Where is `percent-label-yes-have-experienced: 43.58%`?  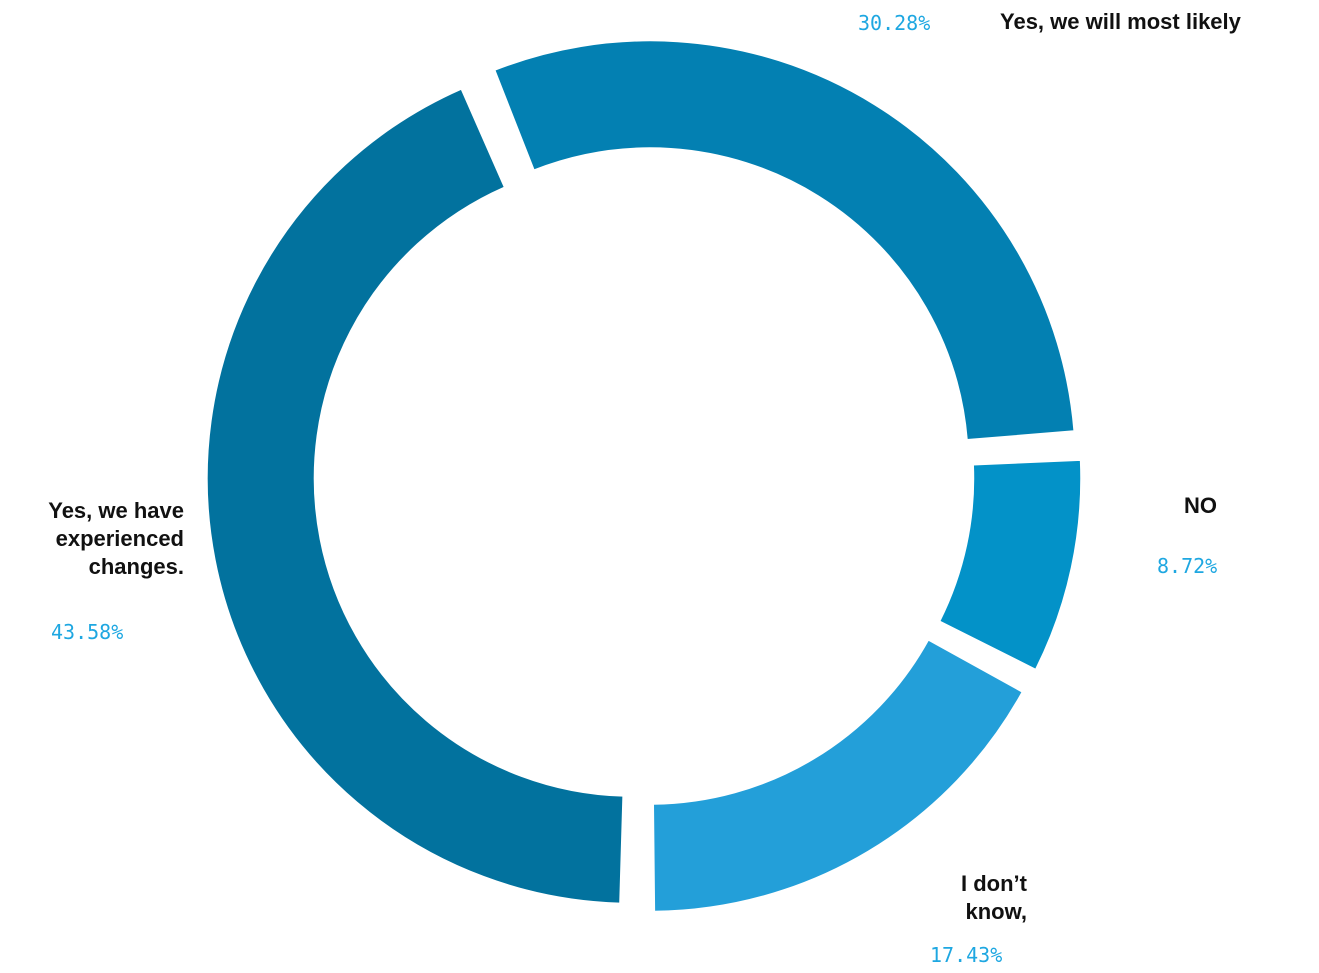 percent-label-yes-have-experienced: 43.58% is located at coordinates (87, 632).